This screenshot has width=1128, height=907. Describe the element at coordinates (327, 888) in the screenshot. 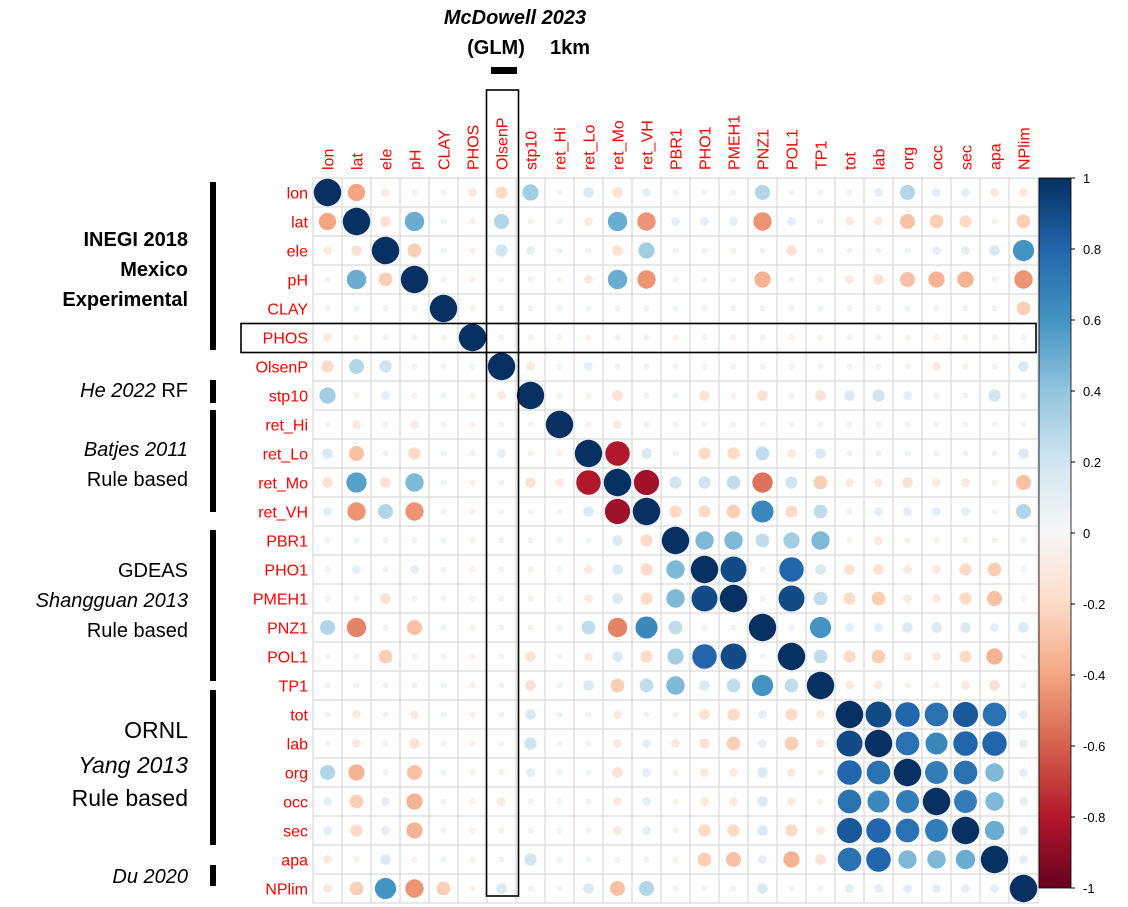

I see `correlation-circle-NPlim-lon` at that location.